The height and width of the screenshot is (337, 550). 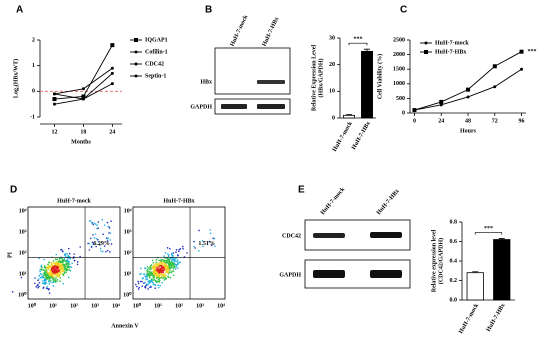 I want to click on y-tick-label: 1000, so click(x=399, y=84).